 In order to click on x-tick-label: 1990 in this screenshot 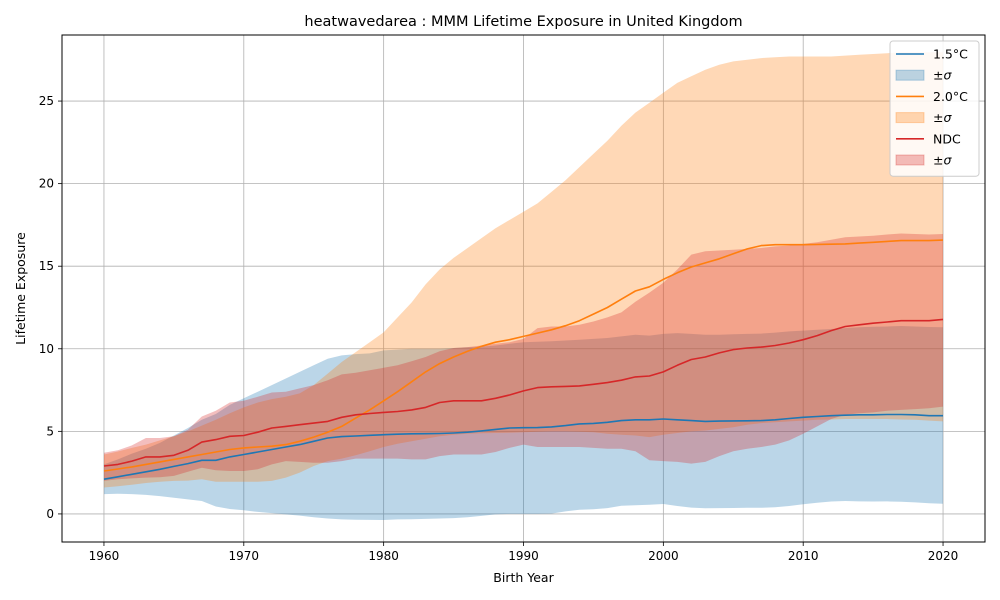, I will do `click(523, 556)`.